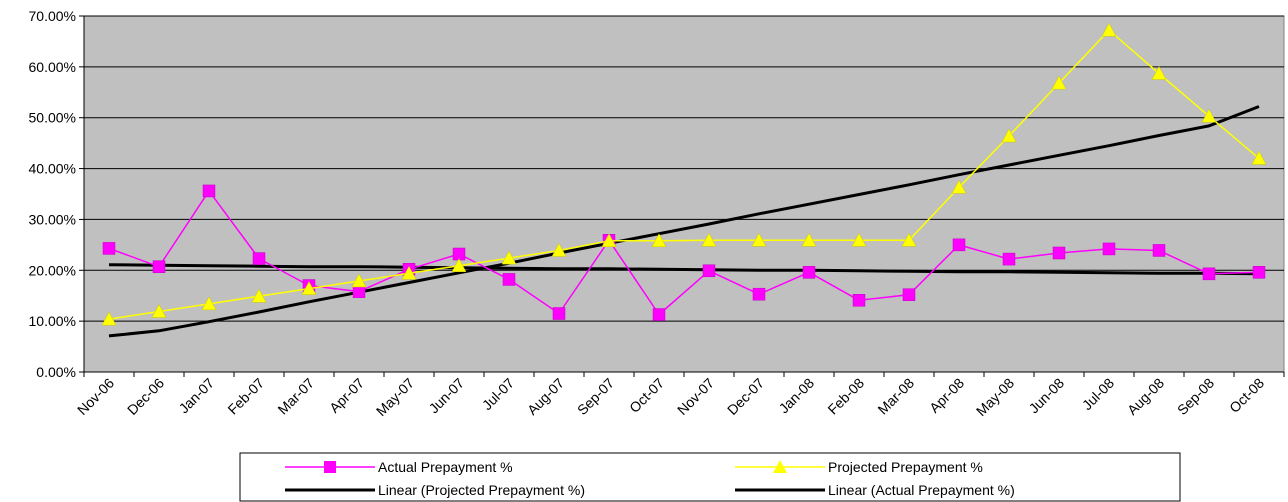 The image size is (1288, 502). What do you see at coordinates (1098, 394) in the screenshot?
I see `x-tick-label: Jul-08` at bounding box center [1098, 394].